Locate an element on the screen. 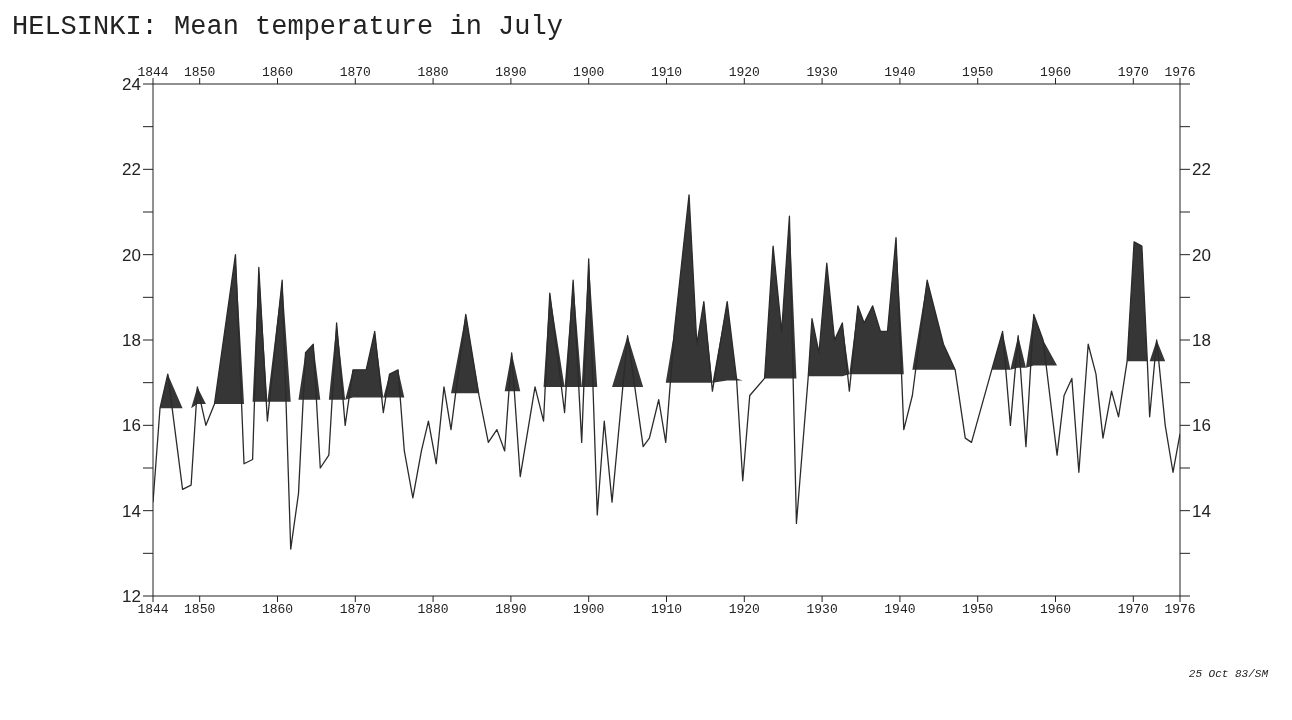  y-tick-label: 16 is located at coordinates (131, 426).